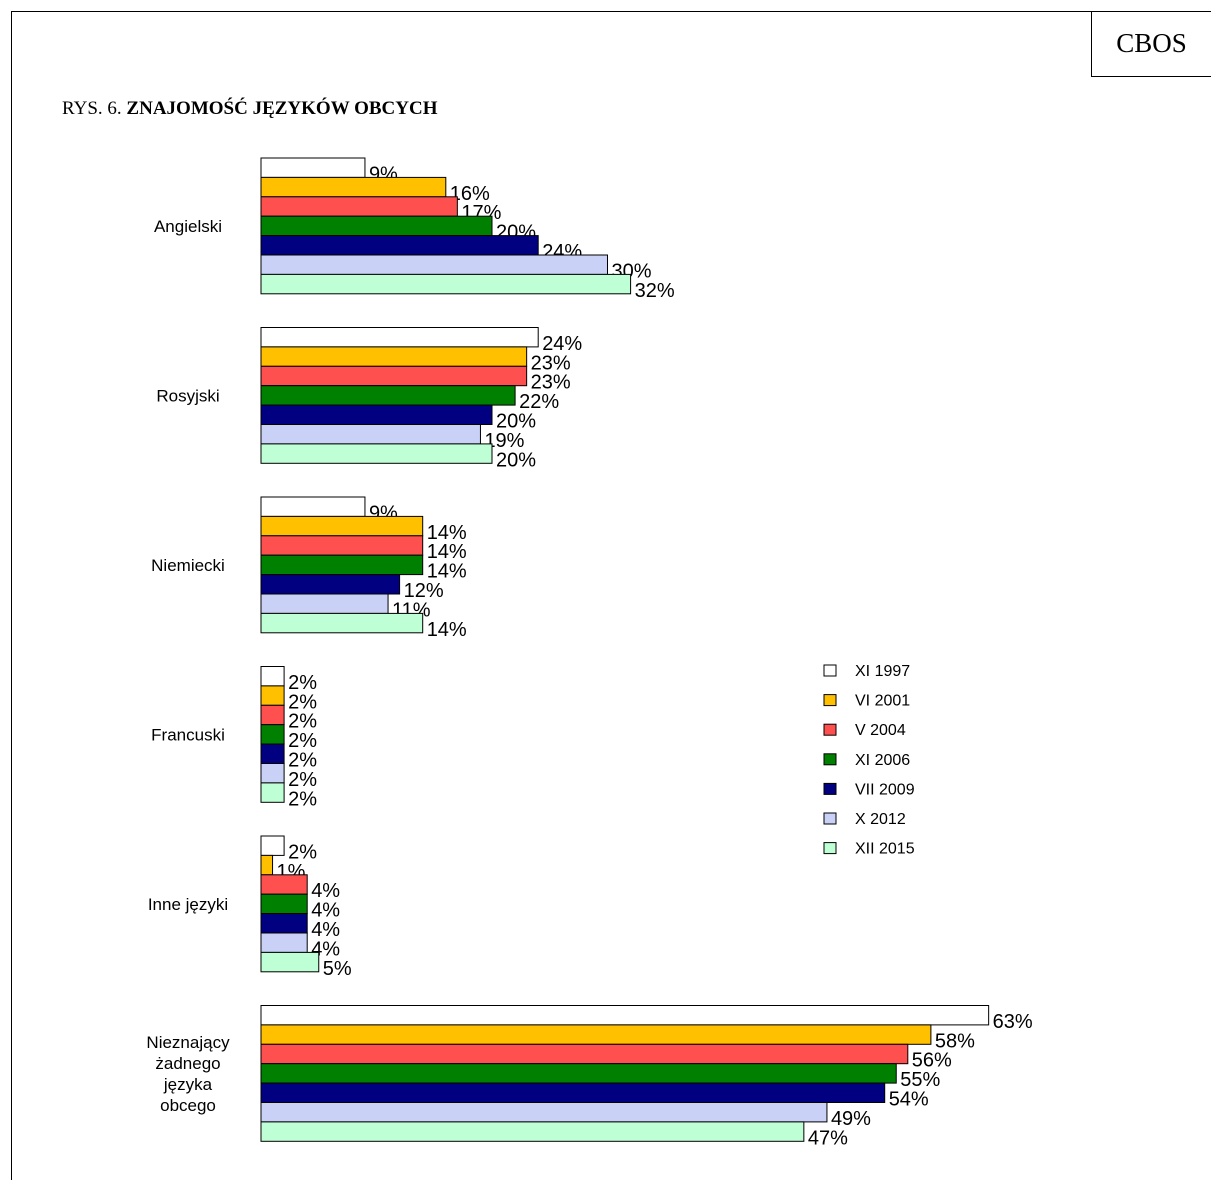 The image size is (1211, 1180). What do you see at coordinates (92, 108) in the screenshot?
I see `title-prefix: RYS. 6.` at bounding box center [92, 108].